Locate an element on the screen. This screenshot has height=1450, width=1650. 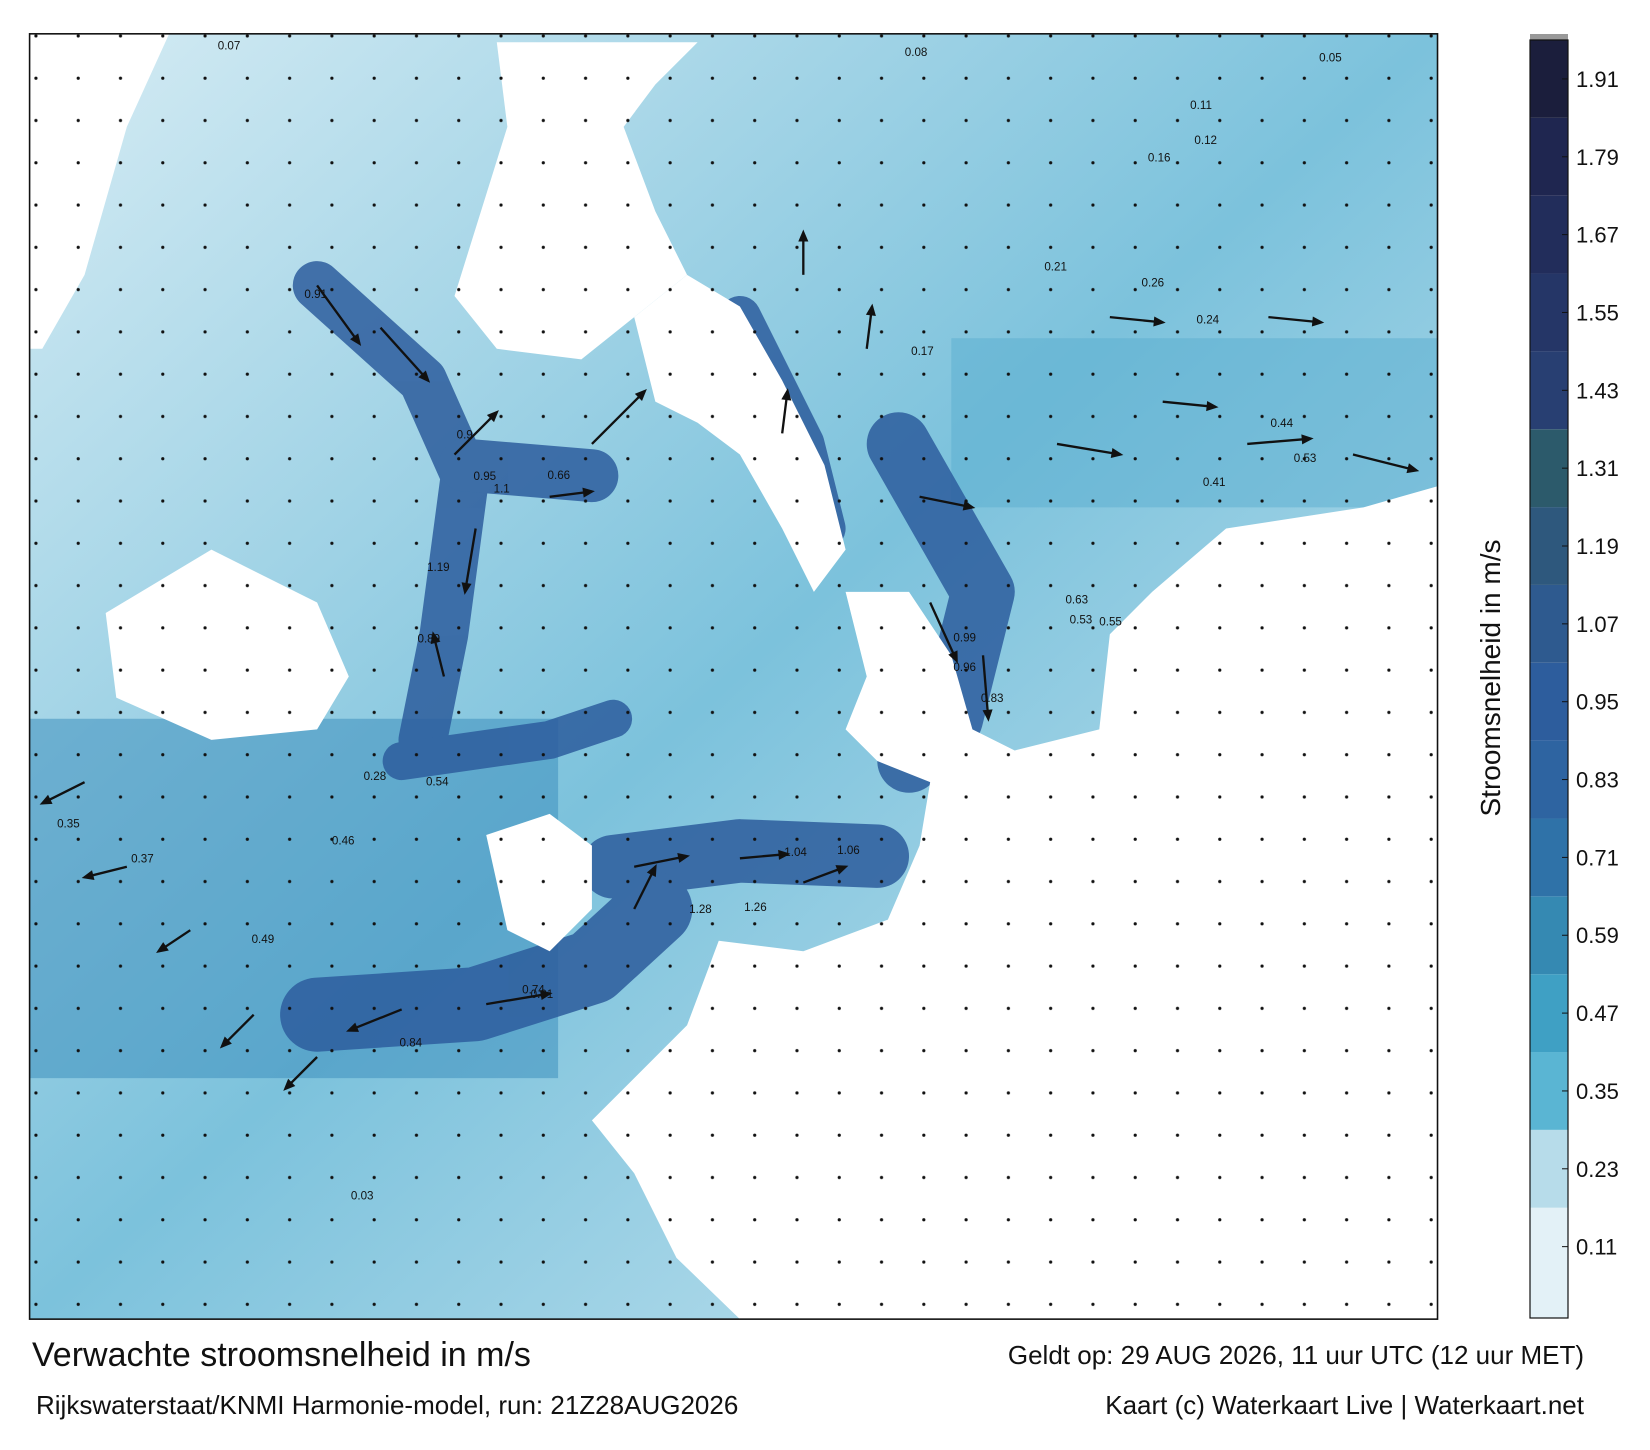
colorbar-tick-label: 0.59 is located at coordinates (1597, 935).